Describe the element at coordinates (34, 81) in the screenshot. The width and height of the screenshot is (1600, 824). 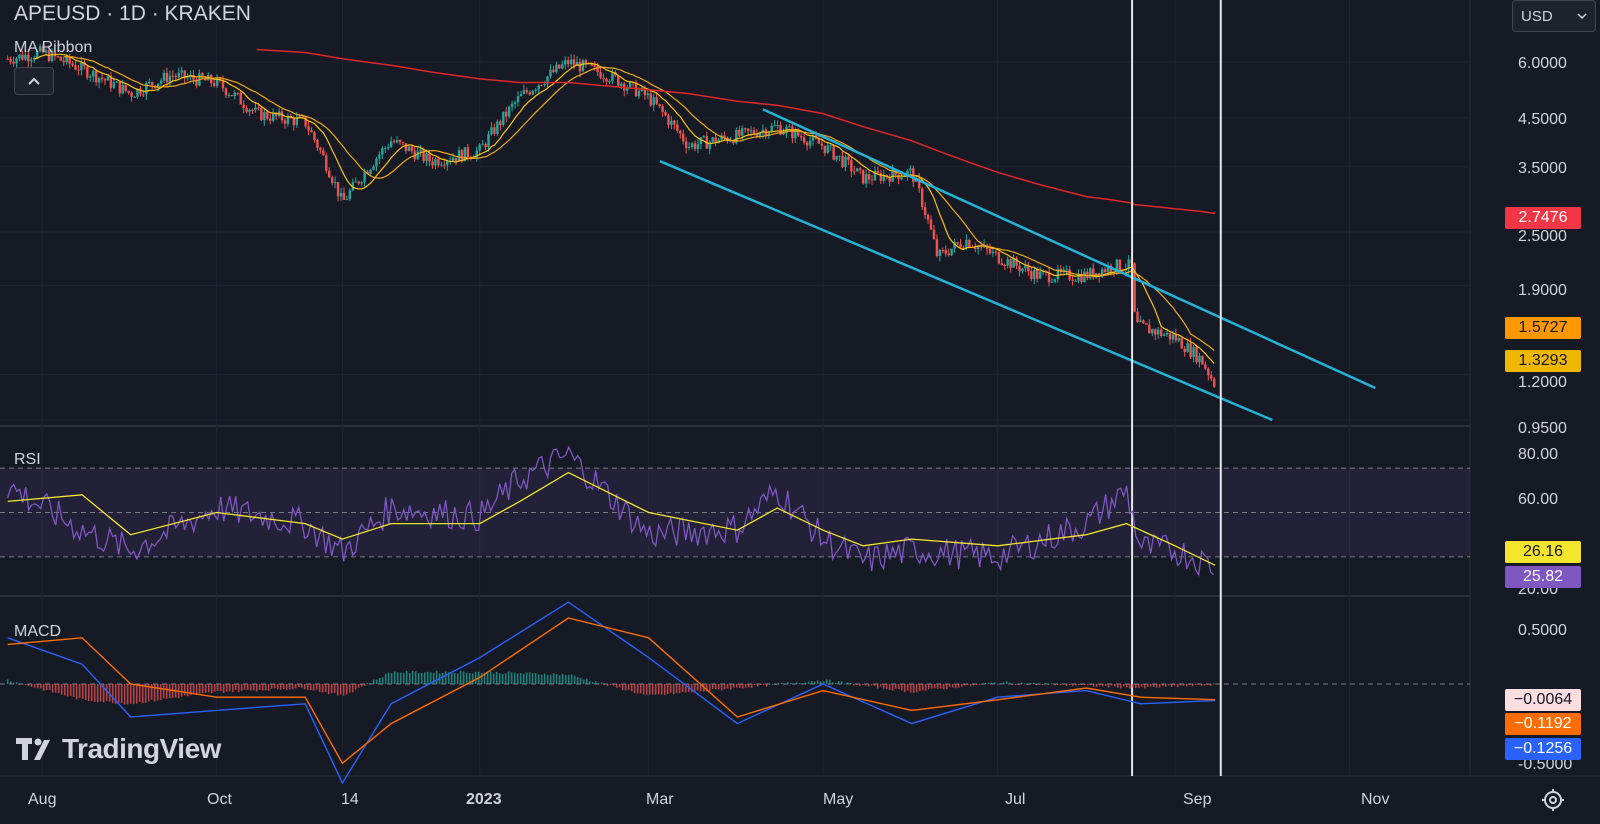
I see `collapse-indicators-button` at that location.